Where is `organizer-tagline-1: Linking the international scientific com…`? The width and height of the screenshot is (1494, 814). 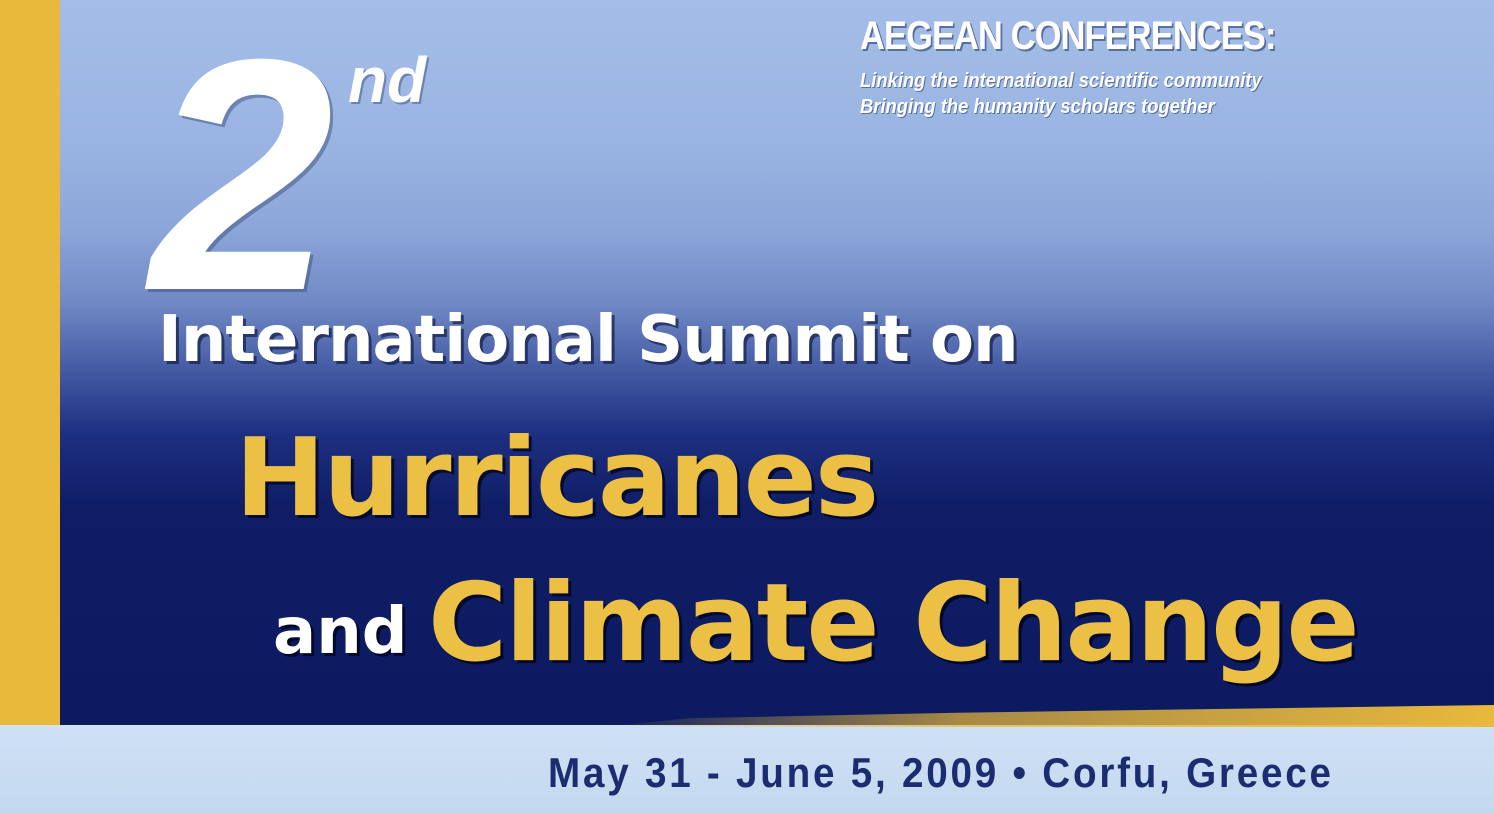
organizer-tagline-1: Linking the international scientific com… is located at coordinates (1061, 81).